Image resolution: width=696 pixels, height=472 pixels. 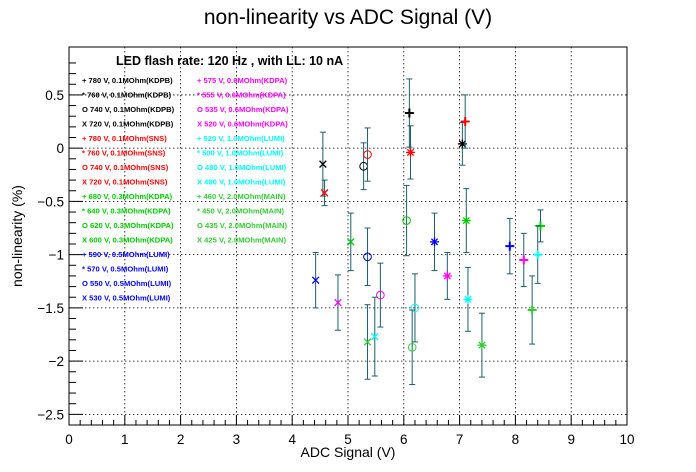 I want to click on legend-entry: O 535 V, 0.6MOhm(KDPA), so click(x=243, y=109).